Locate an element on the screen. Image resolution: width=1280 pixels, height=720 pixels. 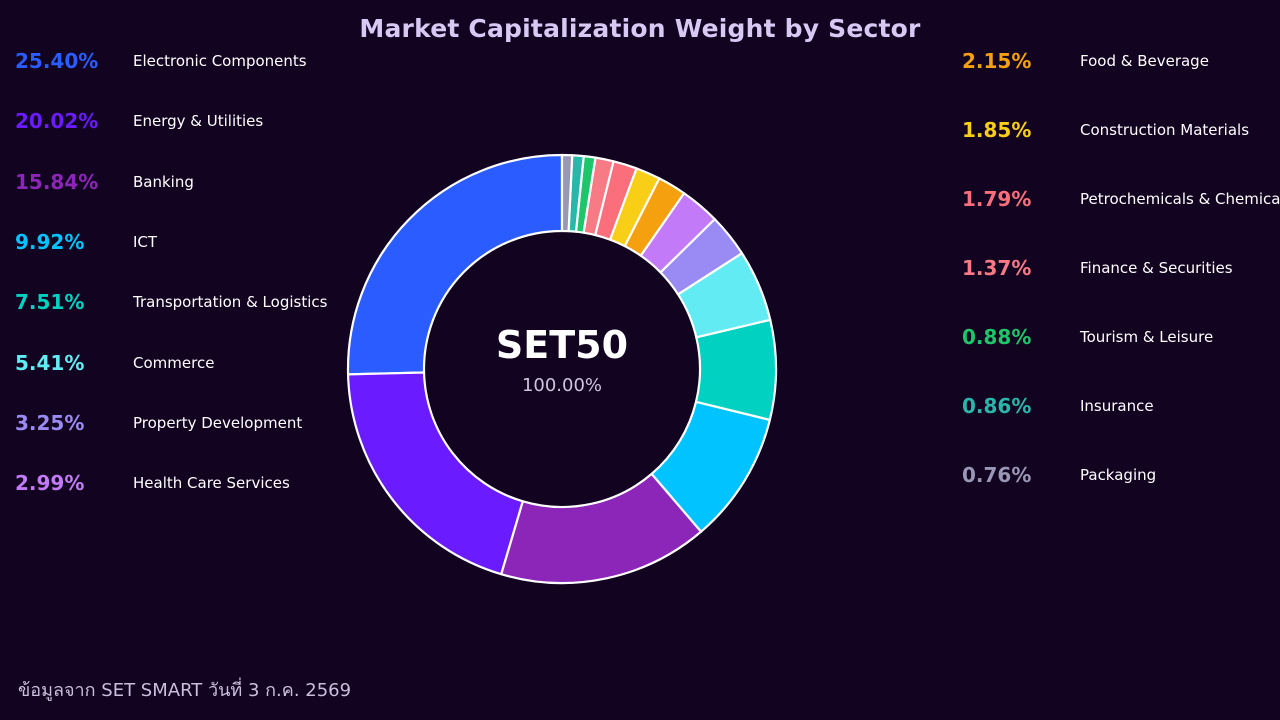
legend-percent: 0.86% is located at coordinates (997, 406).